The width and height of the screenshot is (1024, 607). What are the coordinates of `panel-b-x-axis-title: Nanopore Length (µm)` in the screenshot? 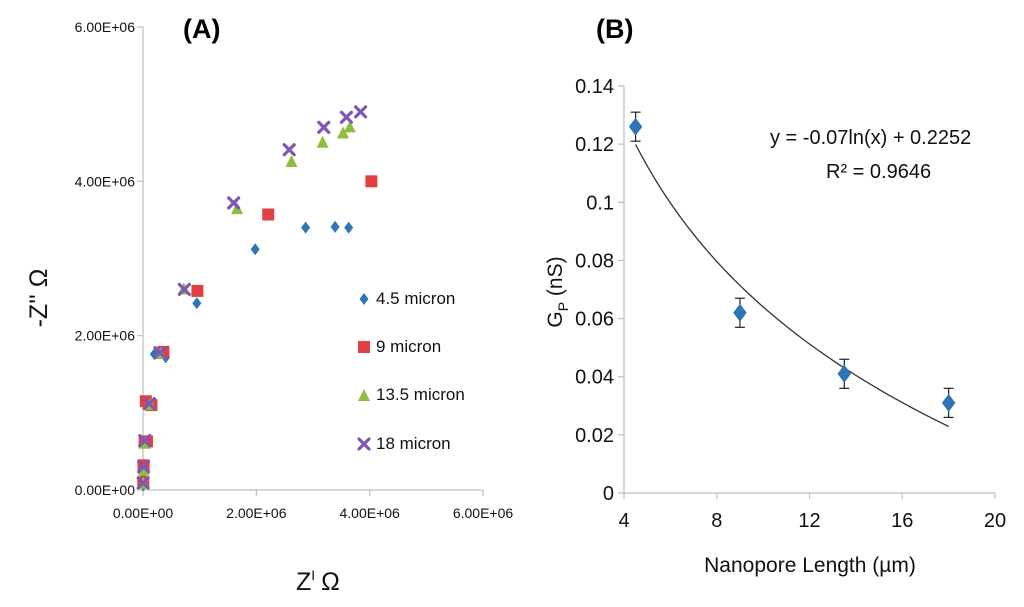 It's located at (810, 565).